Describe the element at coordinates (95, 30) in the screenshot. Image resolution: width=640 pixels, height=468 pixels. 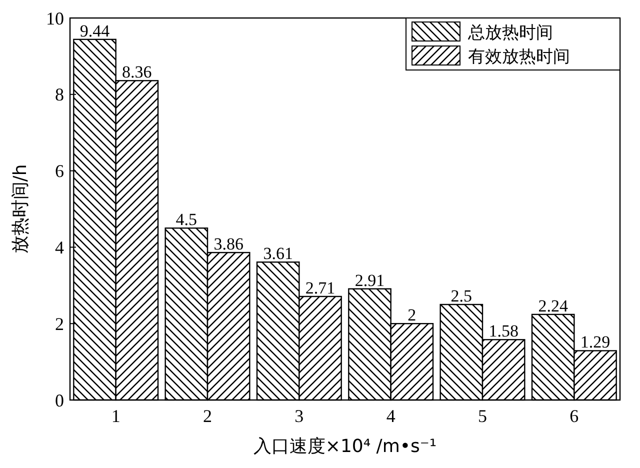
I see `data-label: 9.44` at that location.